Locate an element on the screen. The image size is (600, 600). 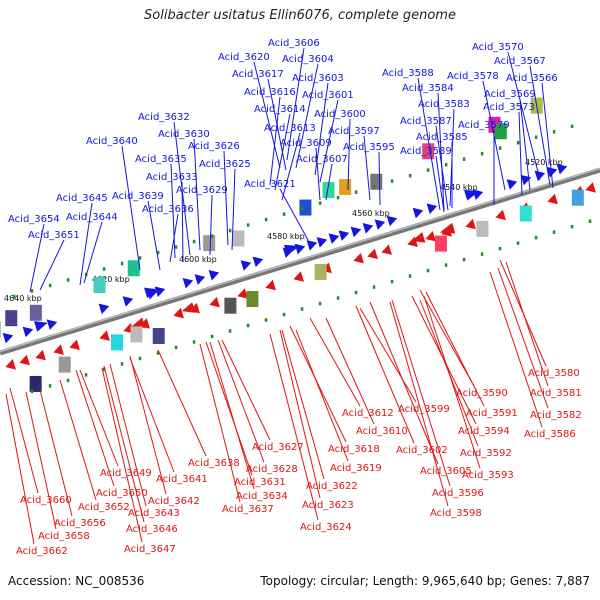
kbp-tick-label: 4600 kbp is located at coordinates (198, 259).